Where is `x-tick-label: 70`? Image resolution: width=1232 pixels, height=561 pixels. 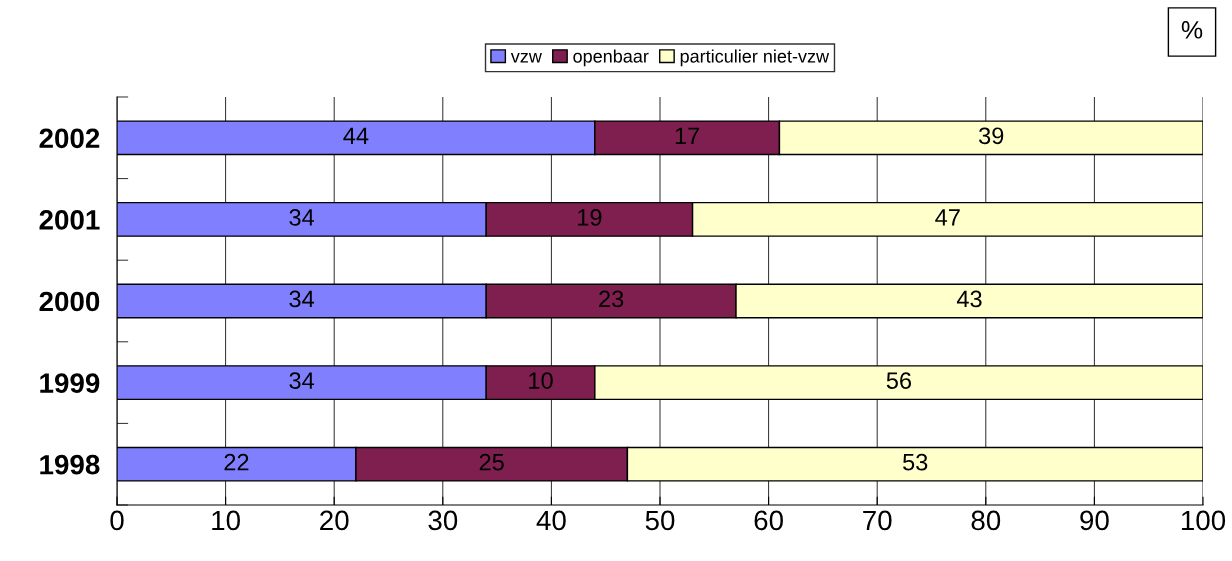 x-tick-label: 70 is located at coordinates (877, 520).